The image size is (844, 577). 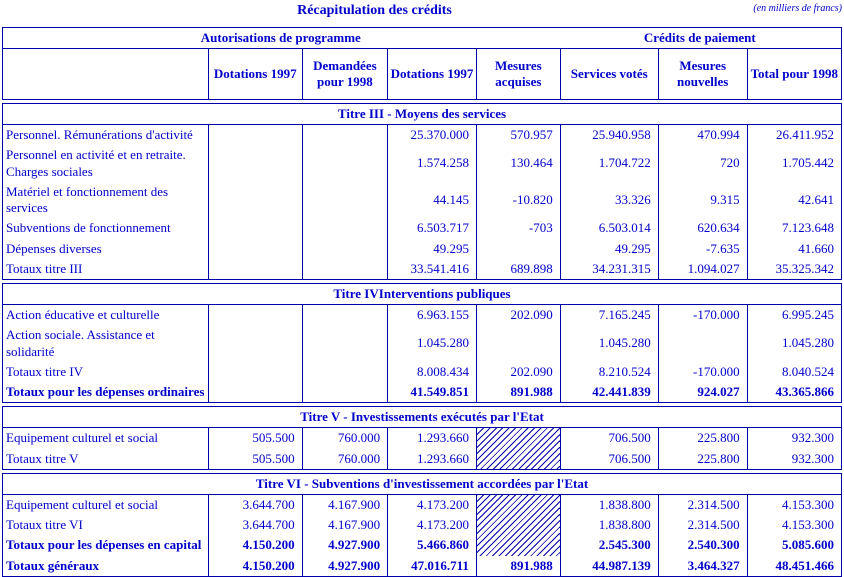 I want to click on column-header-7: Total pour 1998, so click(x=793, y=74).